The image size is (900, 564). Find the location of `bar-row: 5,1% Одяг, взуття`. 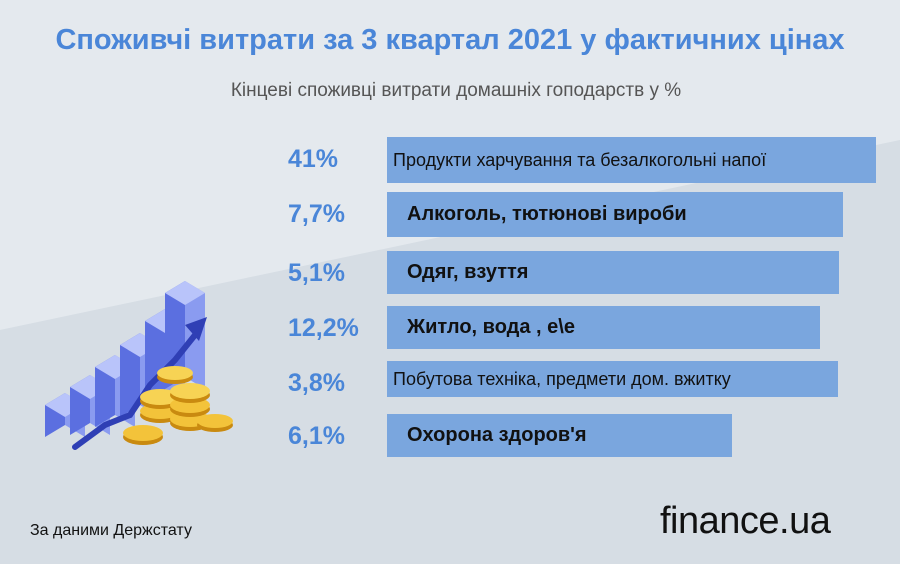

bar-row: 5,1% Одяг, взуття is located at coordinates (450, 274).